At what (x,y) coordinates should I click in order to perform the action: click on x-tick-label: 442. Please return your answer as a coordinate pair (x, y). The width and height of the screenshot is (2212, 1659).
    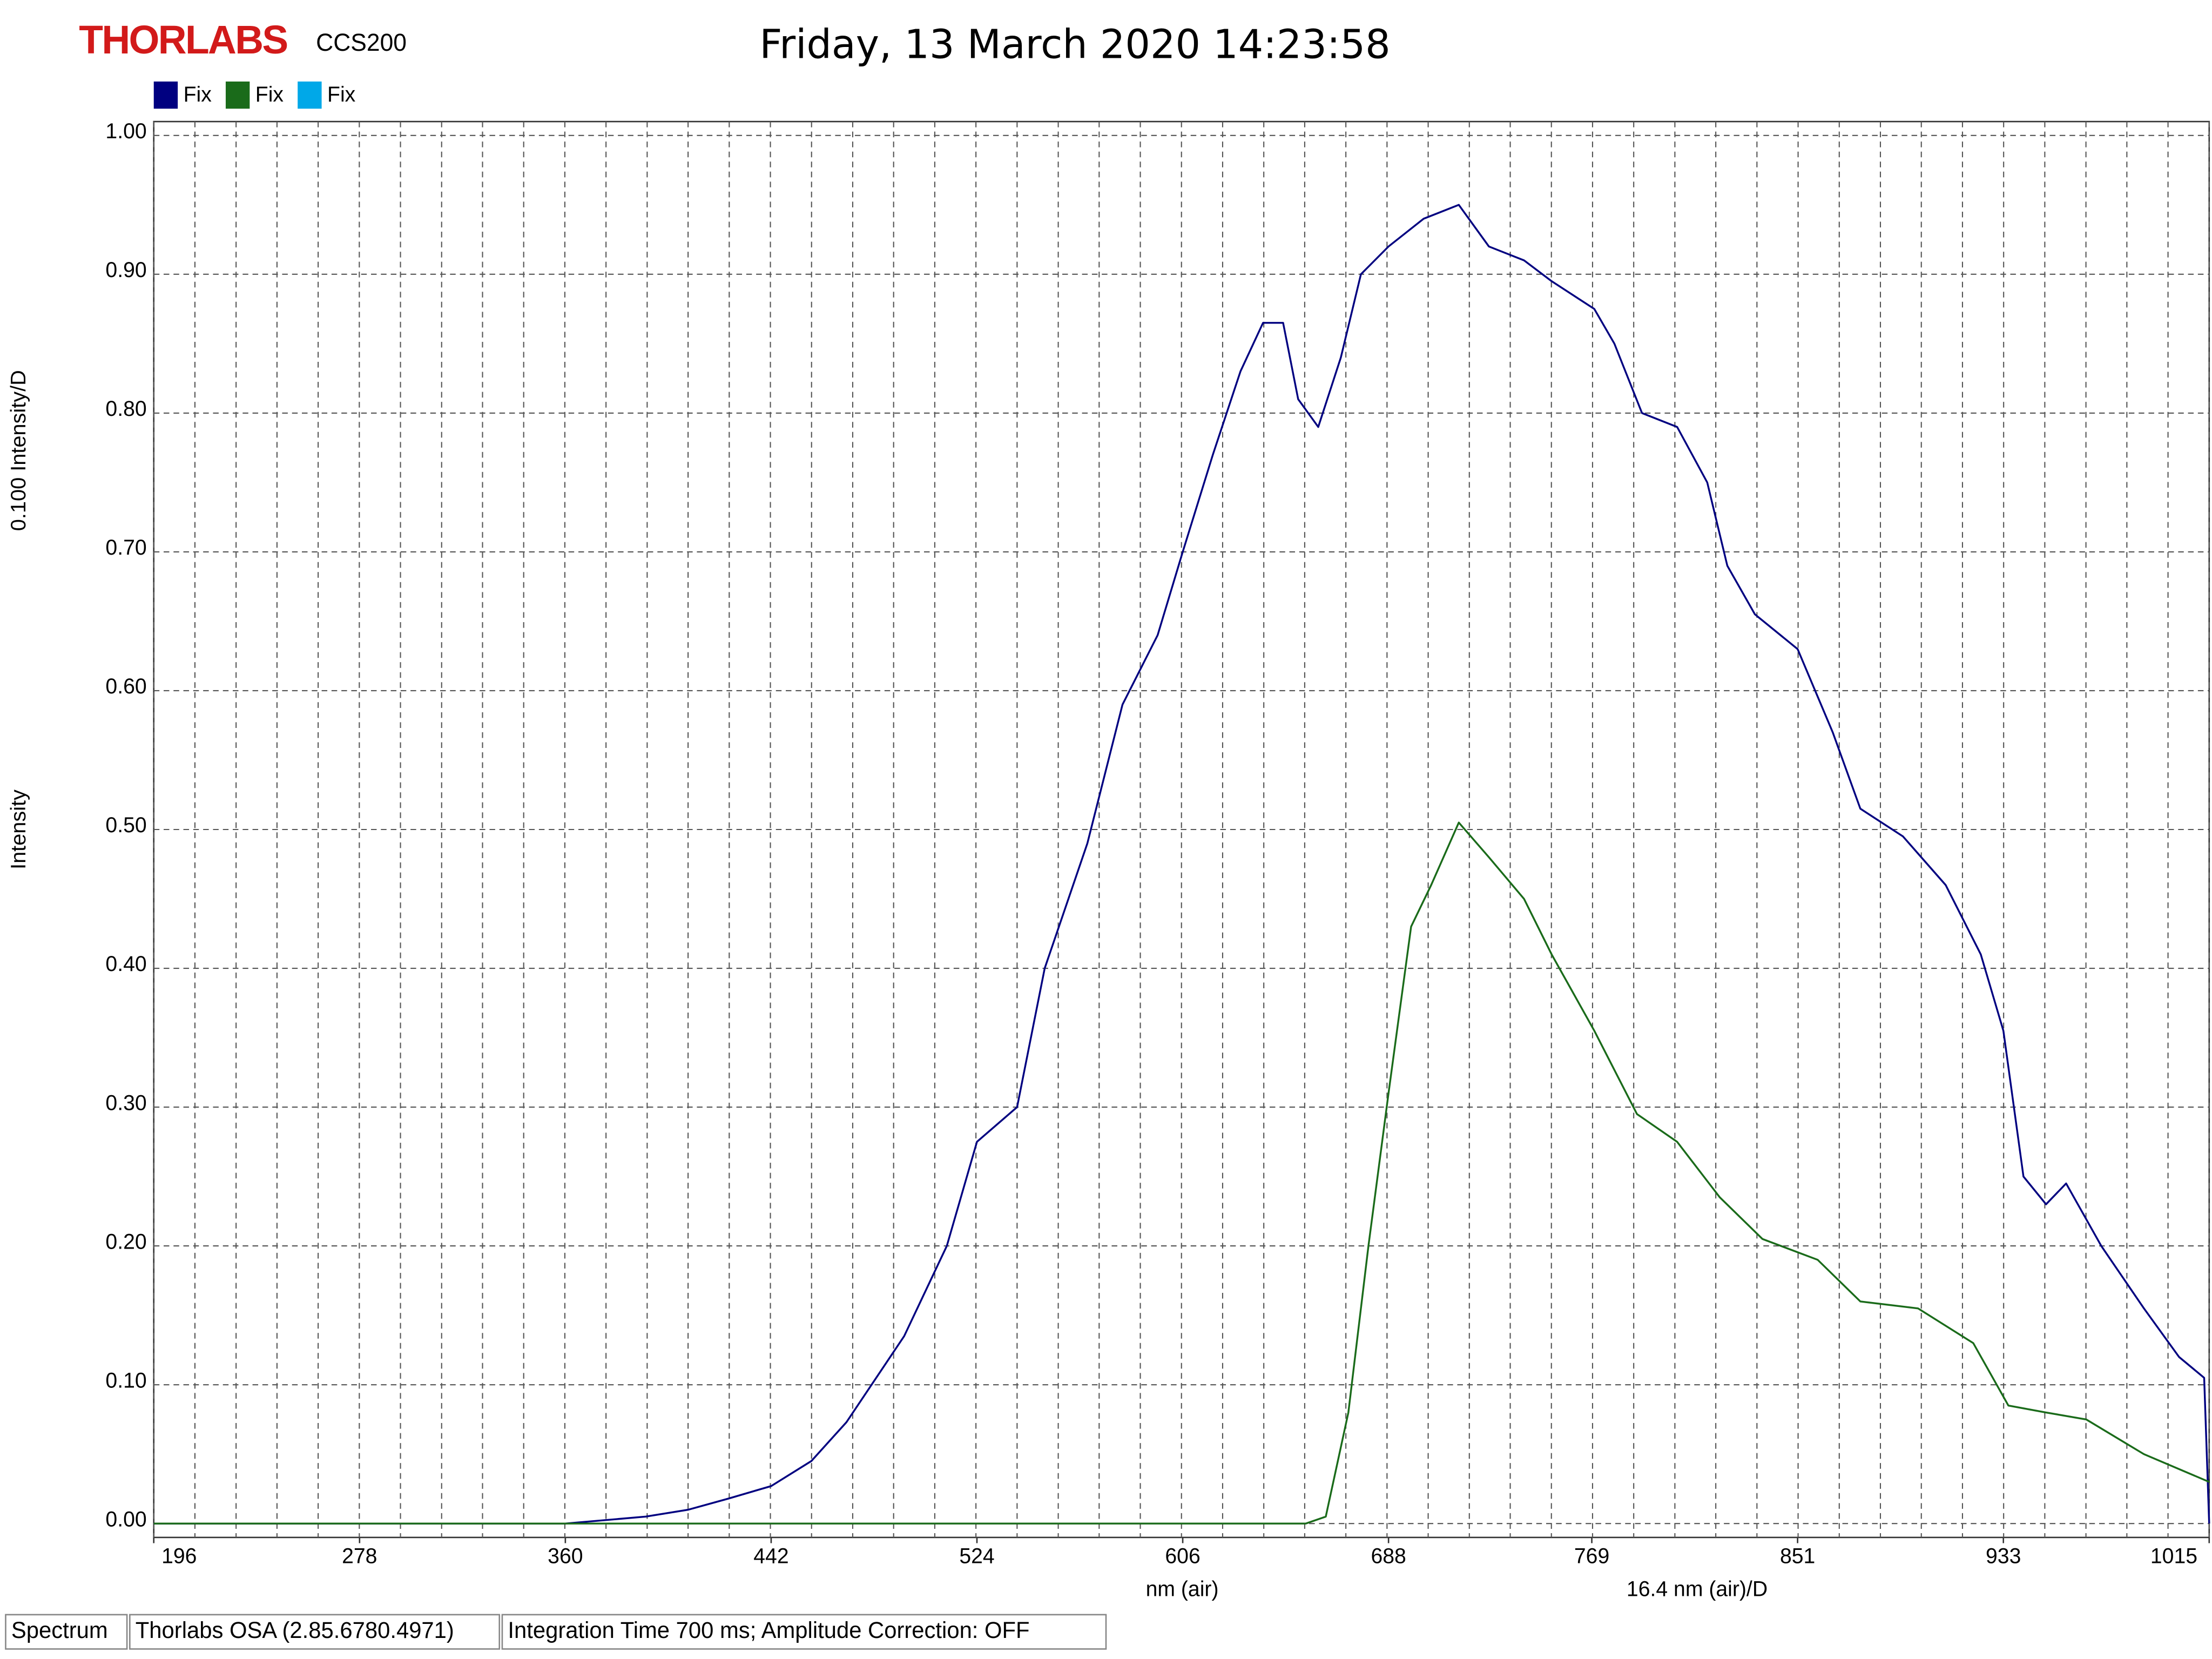
    Looking at the image, I should click on (770, 1556).